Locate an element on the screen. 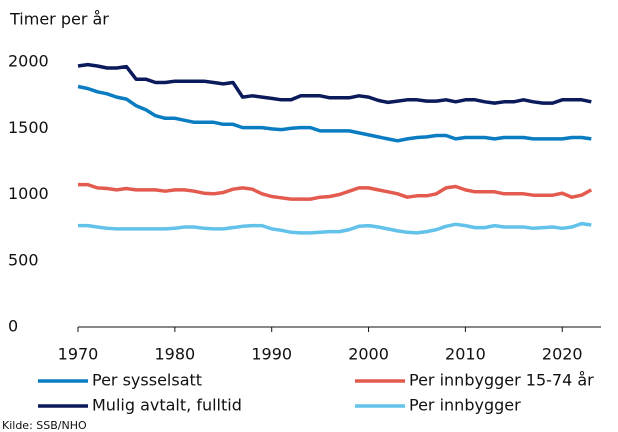 This screenshot has height=432, width=618. legend-label: Per innbygger is located at coordinates (465, 405).